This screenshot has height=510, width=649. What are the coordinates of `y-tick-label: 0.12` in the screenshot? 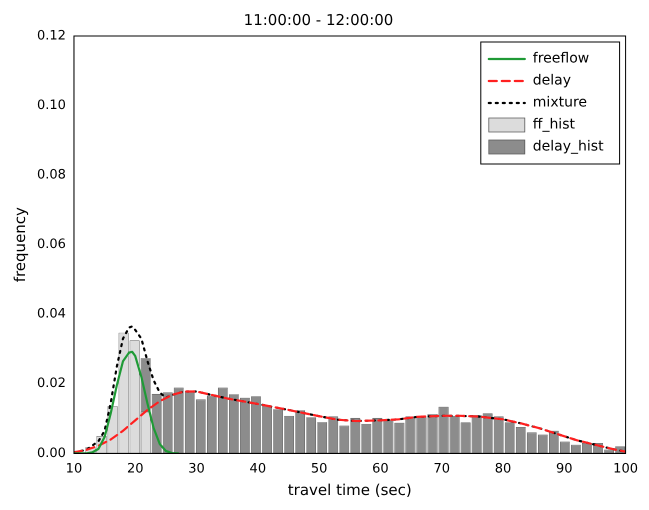 It's located at (51, 36).